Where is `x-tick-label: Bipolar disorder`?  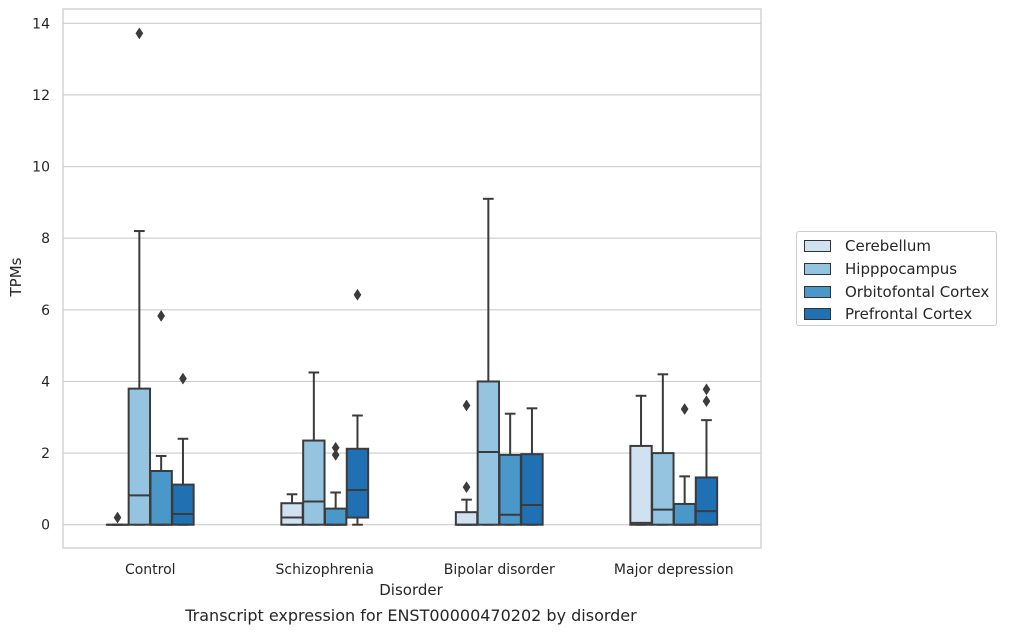
x-tick-label: Bipolar disorder is located at coordinates (499, 570).